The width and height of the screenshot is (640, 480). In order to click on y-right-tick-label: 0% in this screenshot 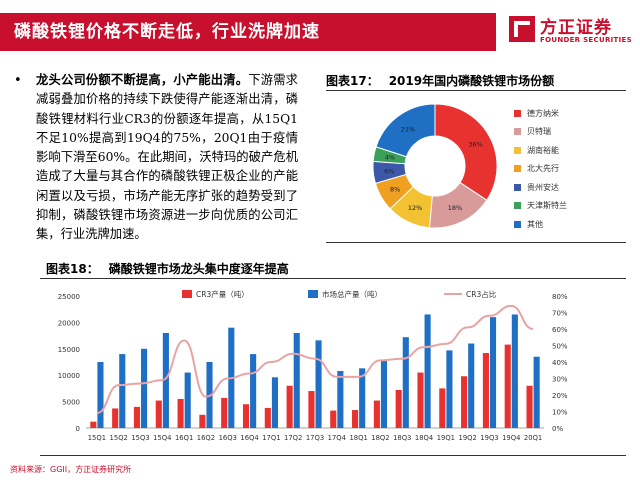, I will do `click(557, 429)`.